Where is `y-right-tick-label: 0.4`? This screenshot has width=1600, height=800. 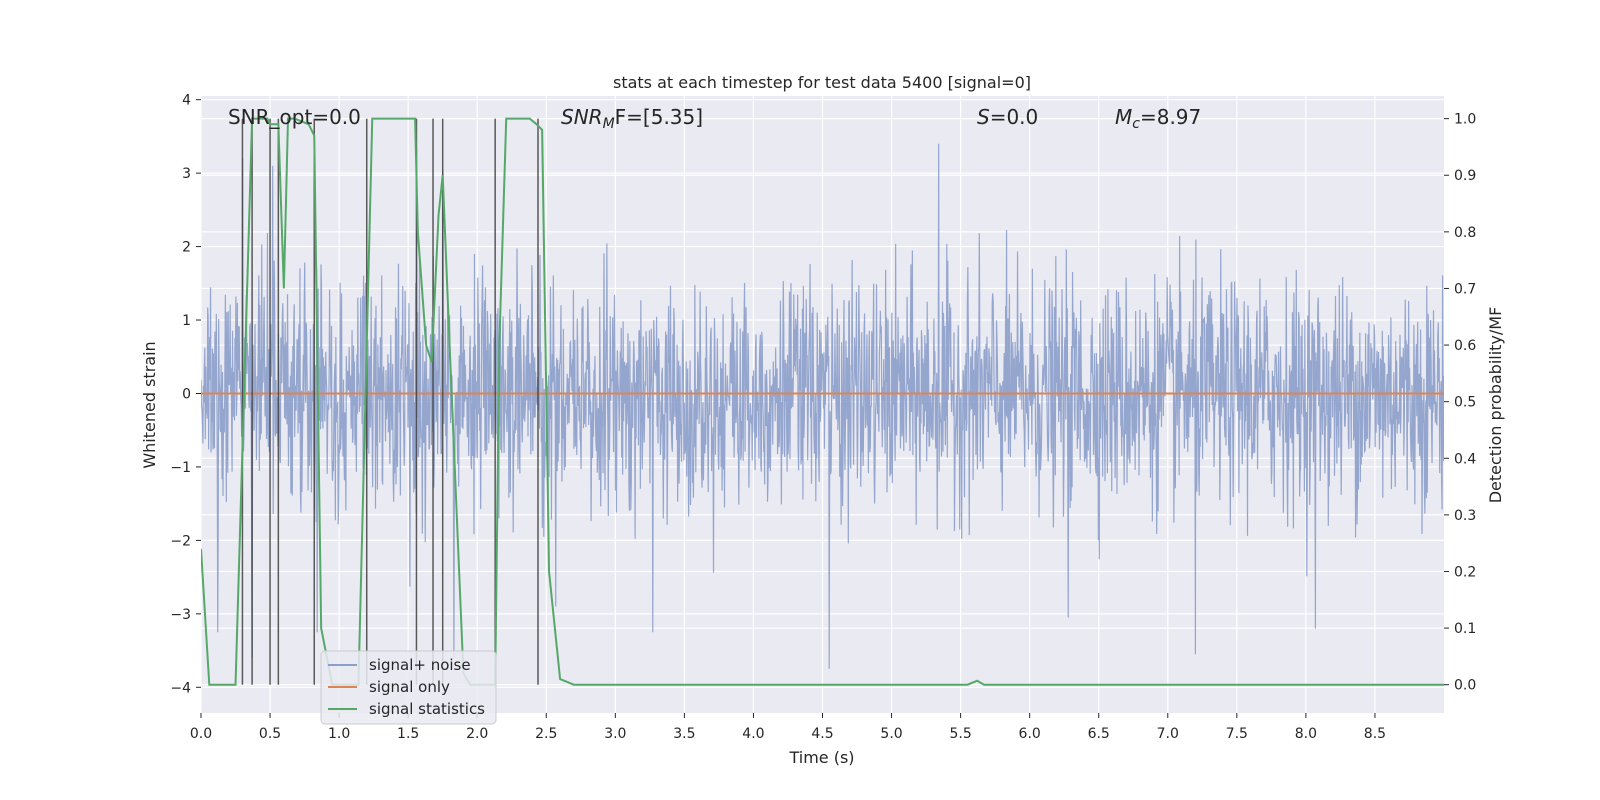
y-right-tick-label: 0.4 is located at coordinates (1465, 459).